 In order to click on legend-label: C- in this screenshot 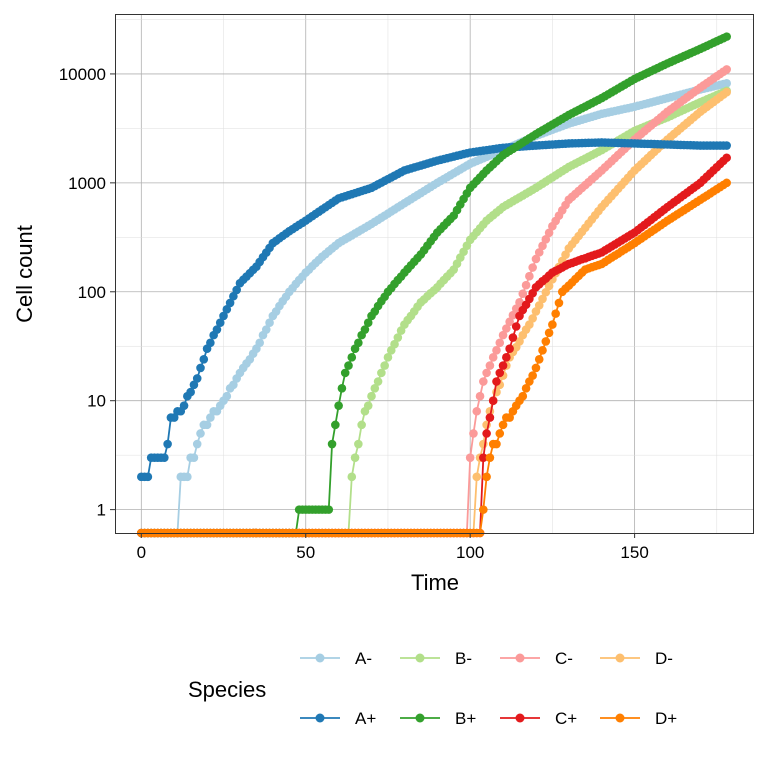, I will do `click(564, 658)`.